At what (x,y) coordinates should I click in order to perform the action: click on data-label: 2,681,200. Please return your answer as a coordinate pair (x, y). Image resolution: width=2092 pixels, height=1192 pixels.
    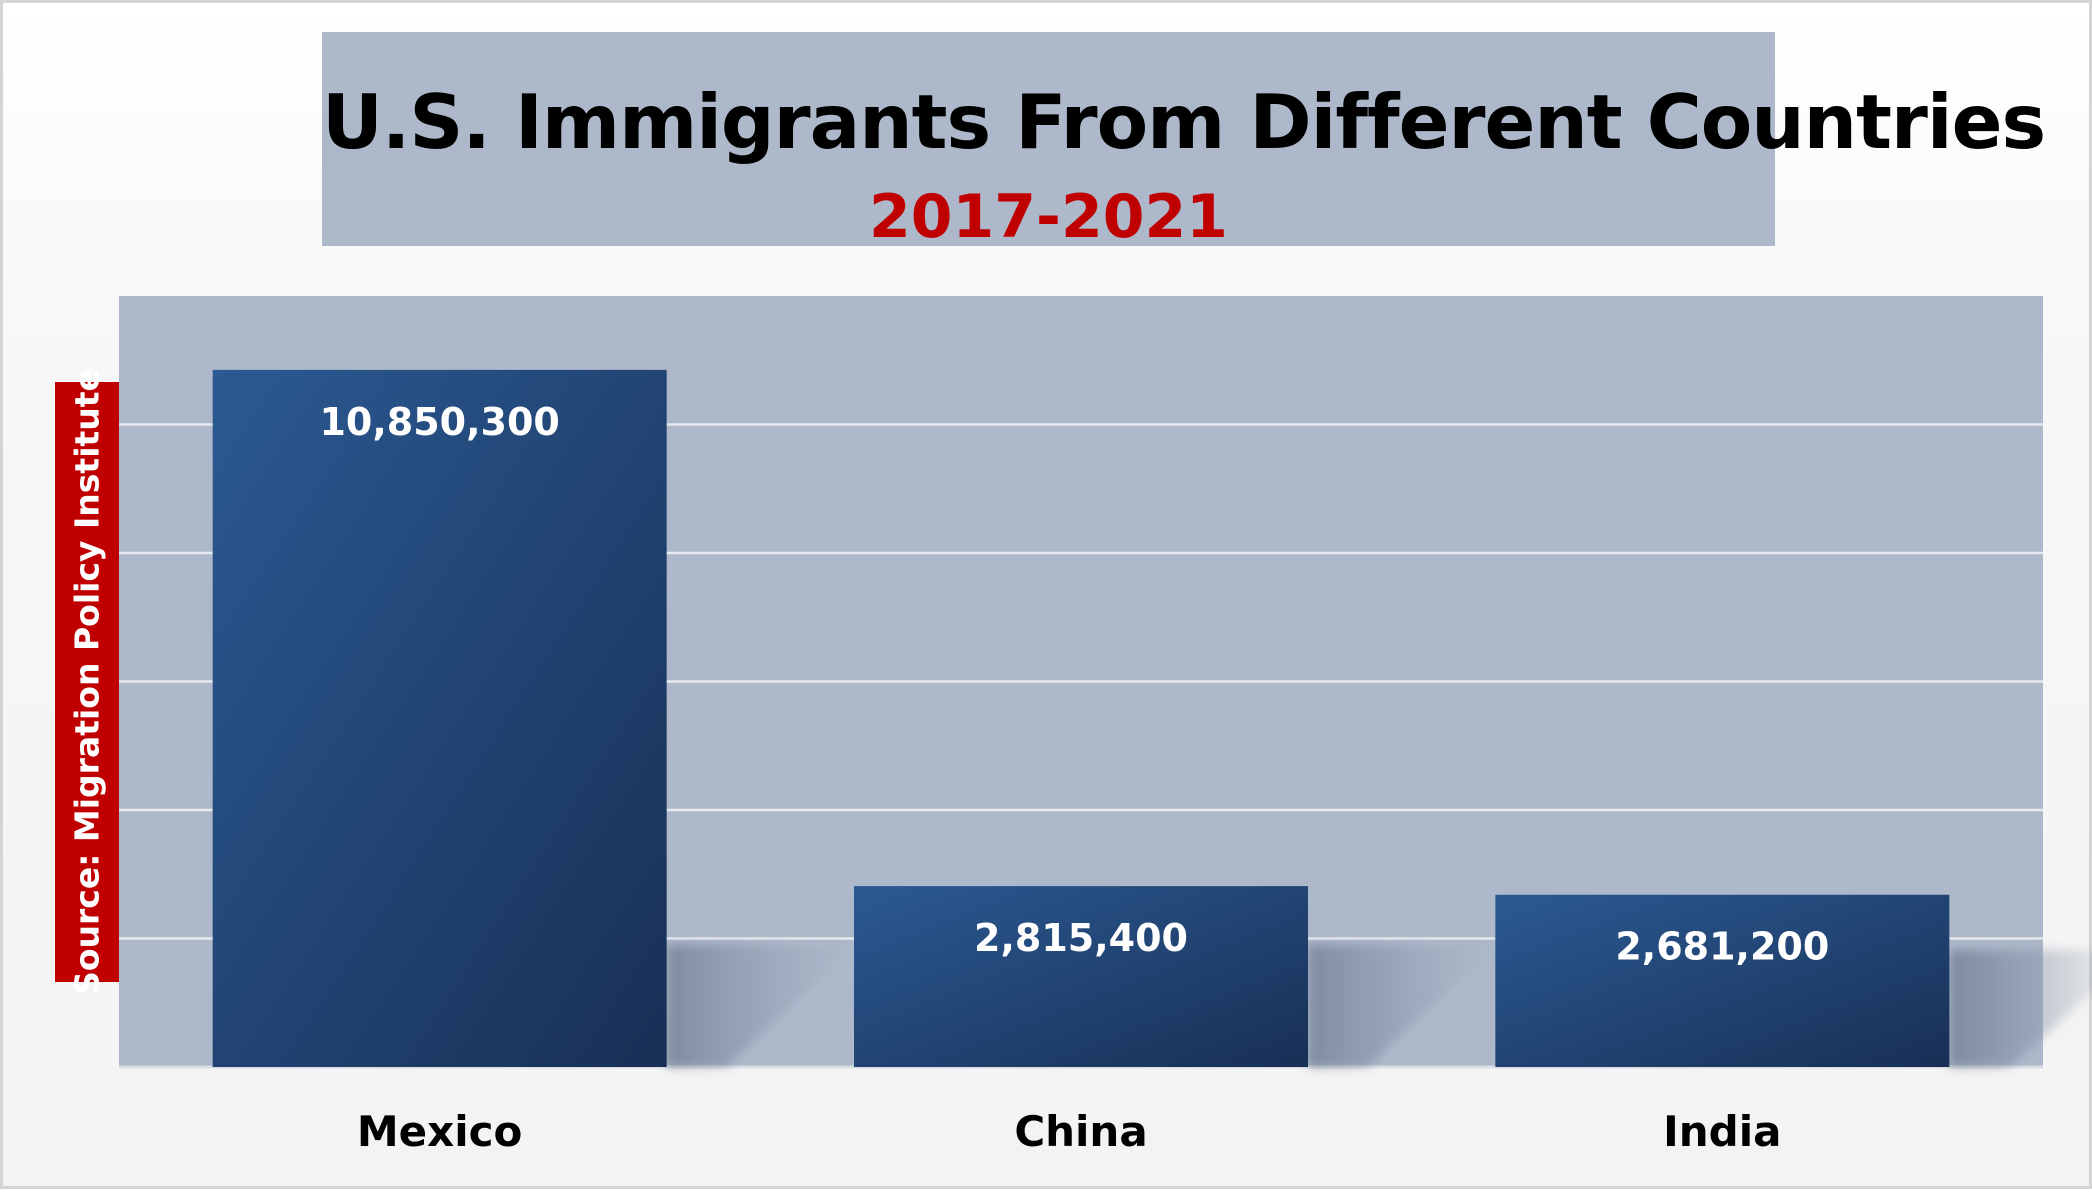
    Looking at the image, I should click on (1722, 947).